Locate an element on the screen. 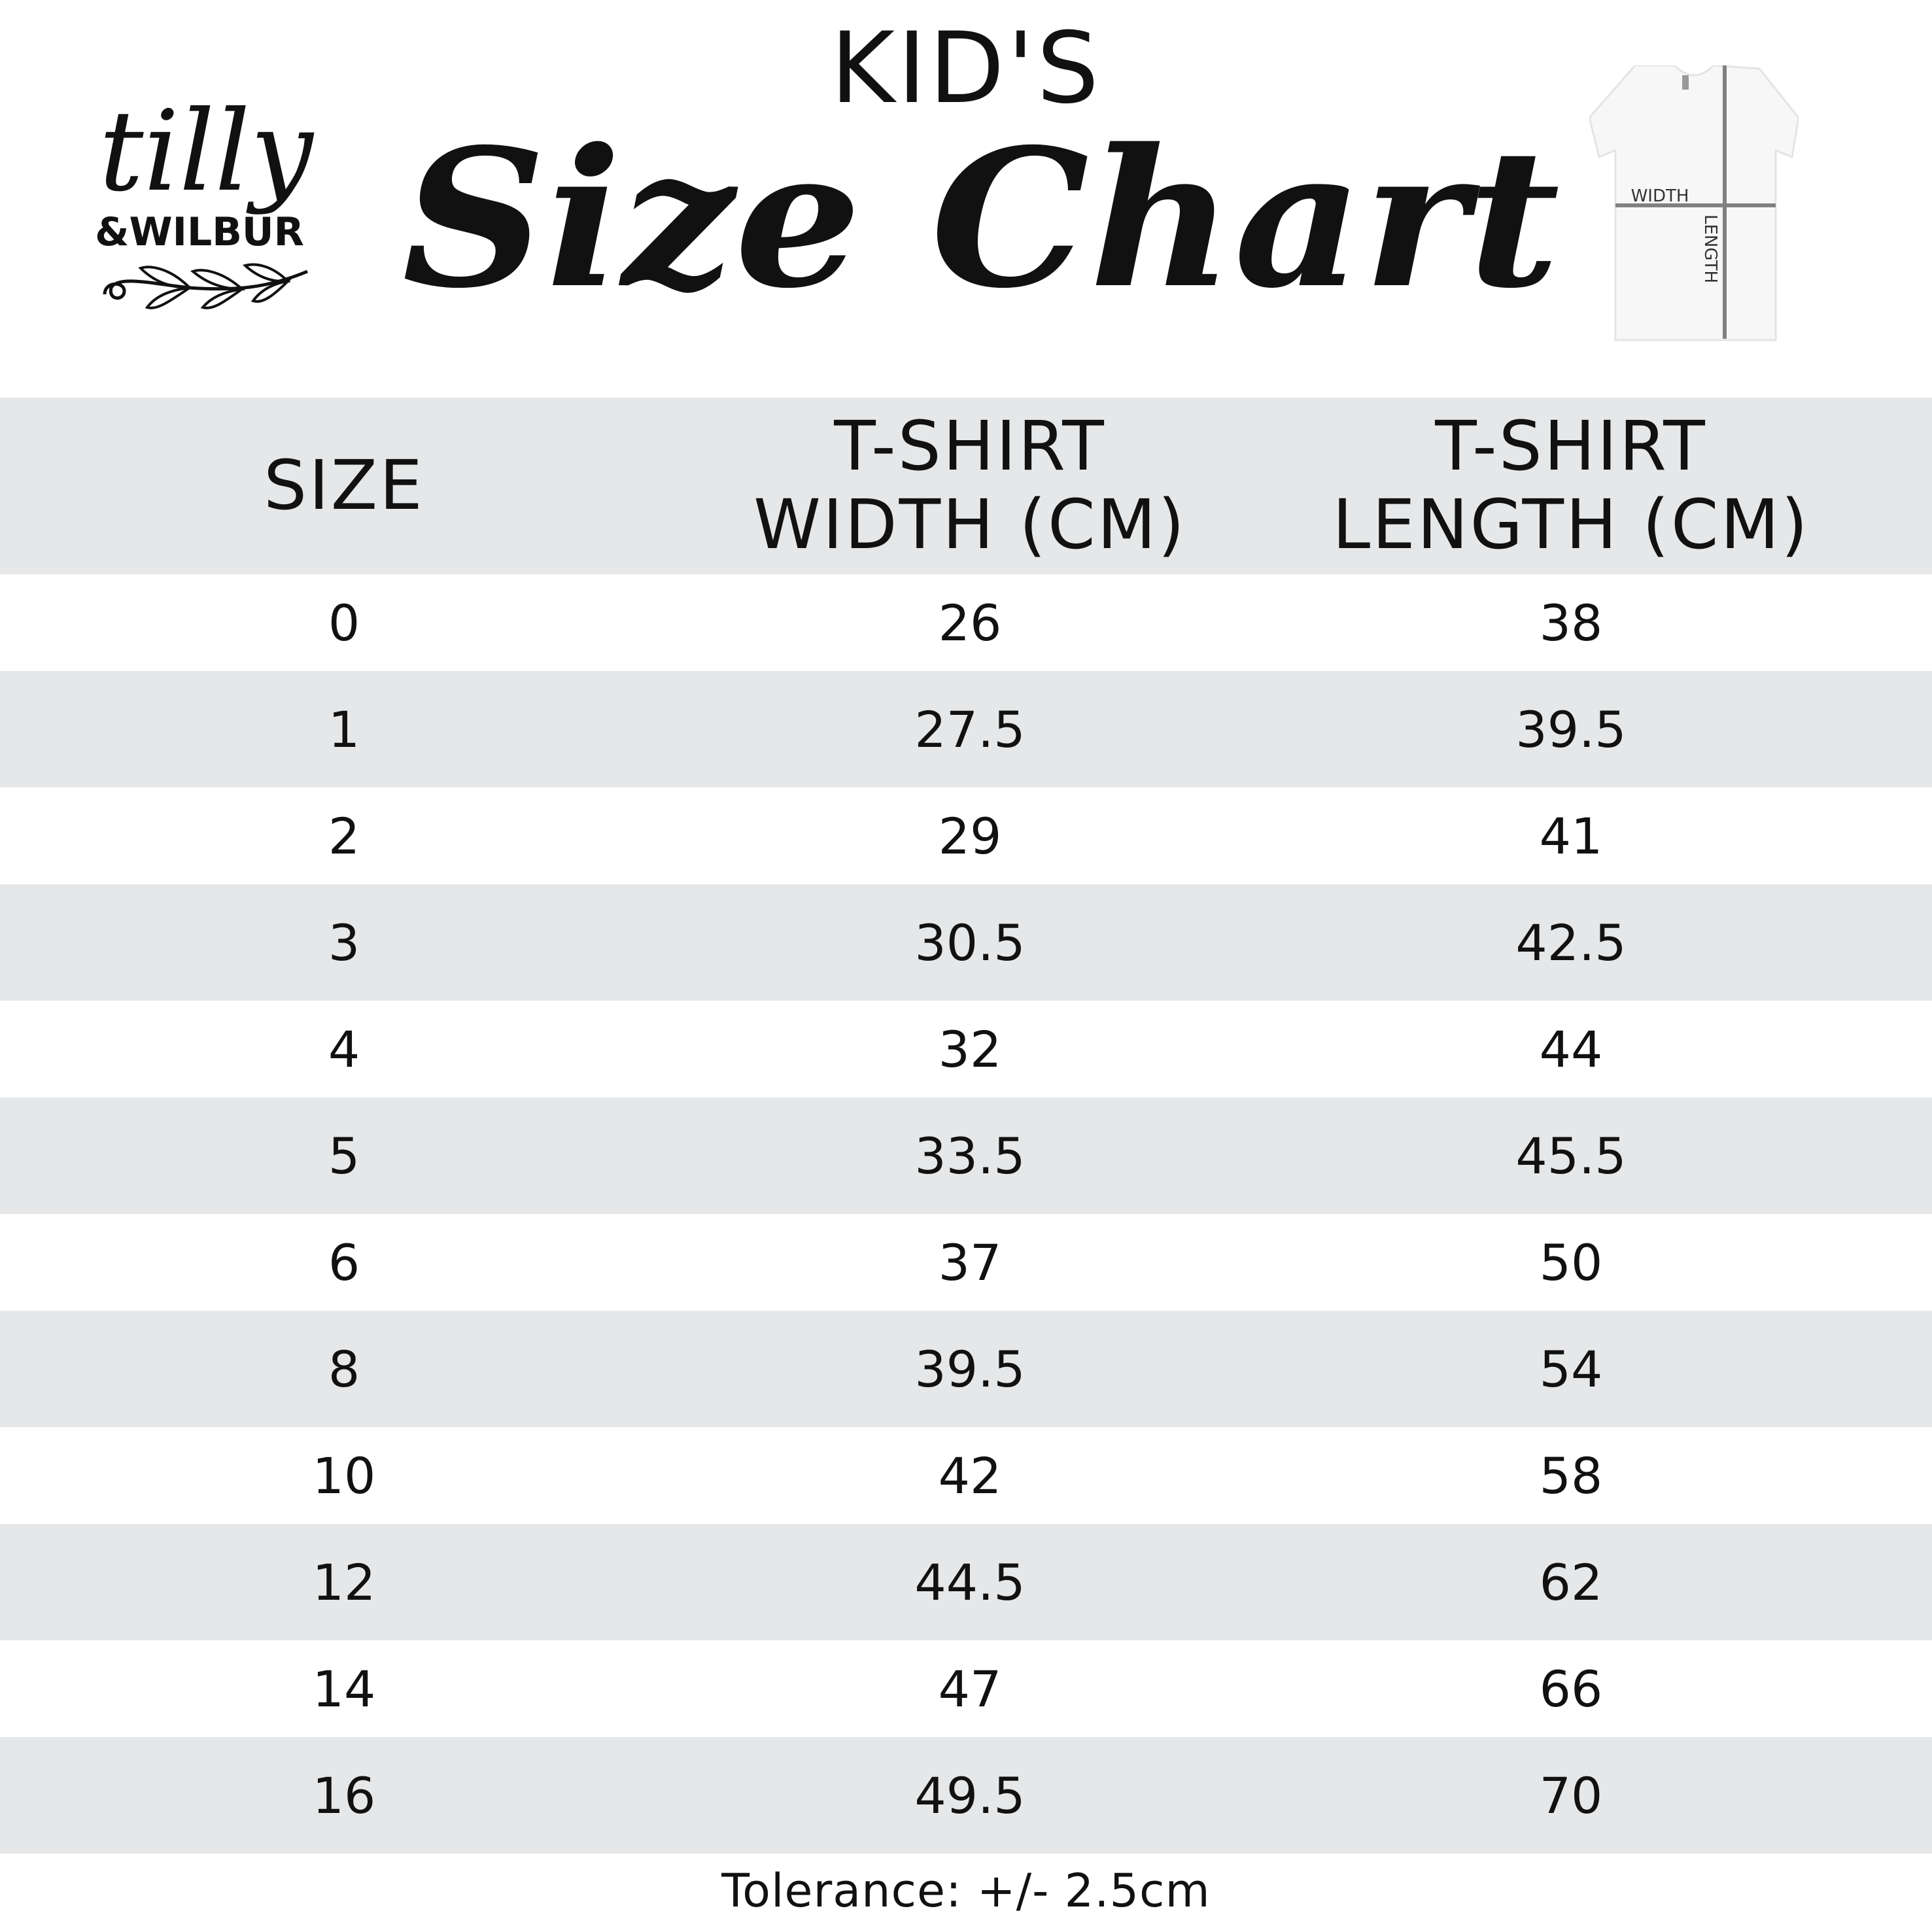 Image resolution: width=1932 pixels, height=1932 pixels. table-row: 10 42 58 is located at coordinates (966, 1475).